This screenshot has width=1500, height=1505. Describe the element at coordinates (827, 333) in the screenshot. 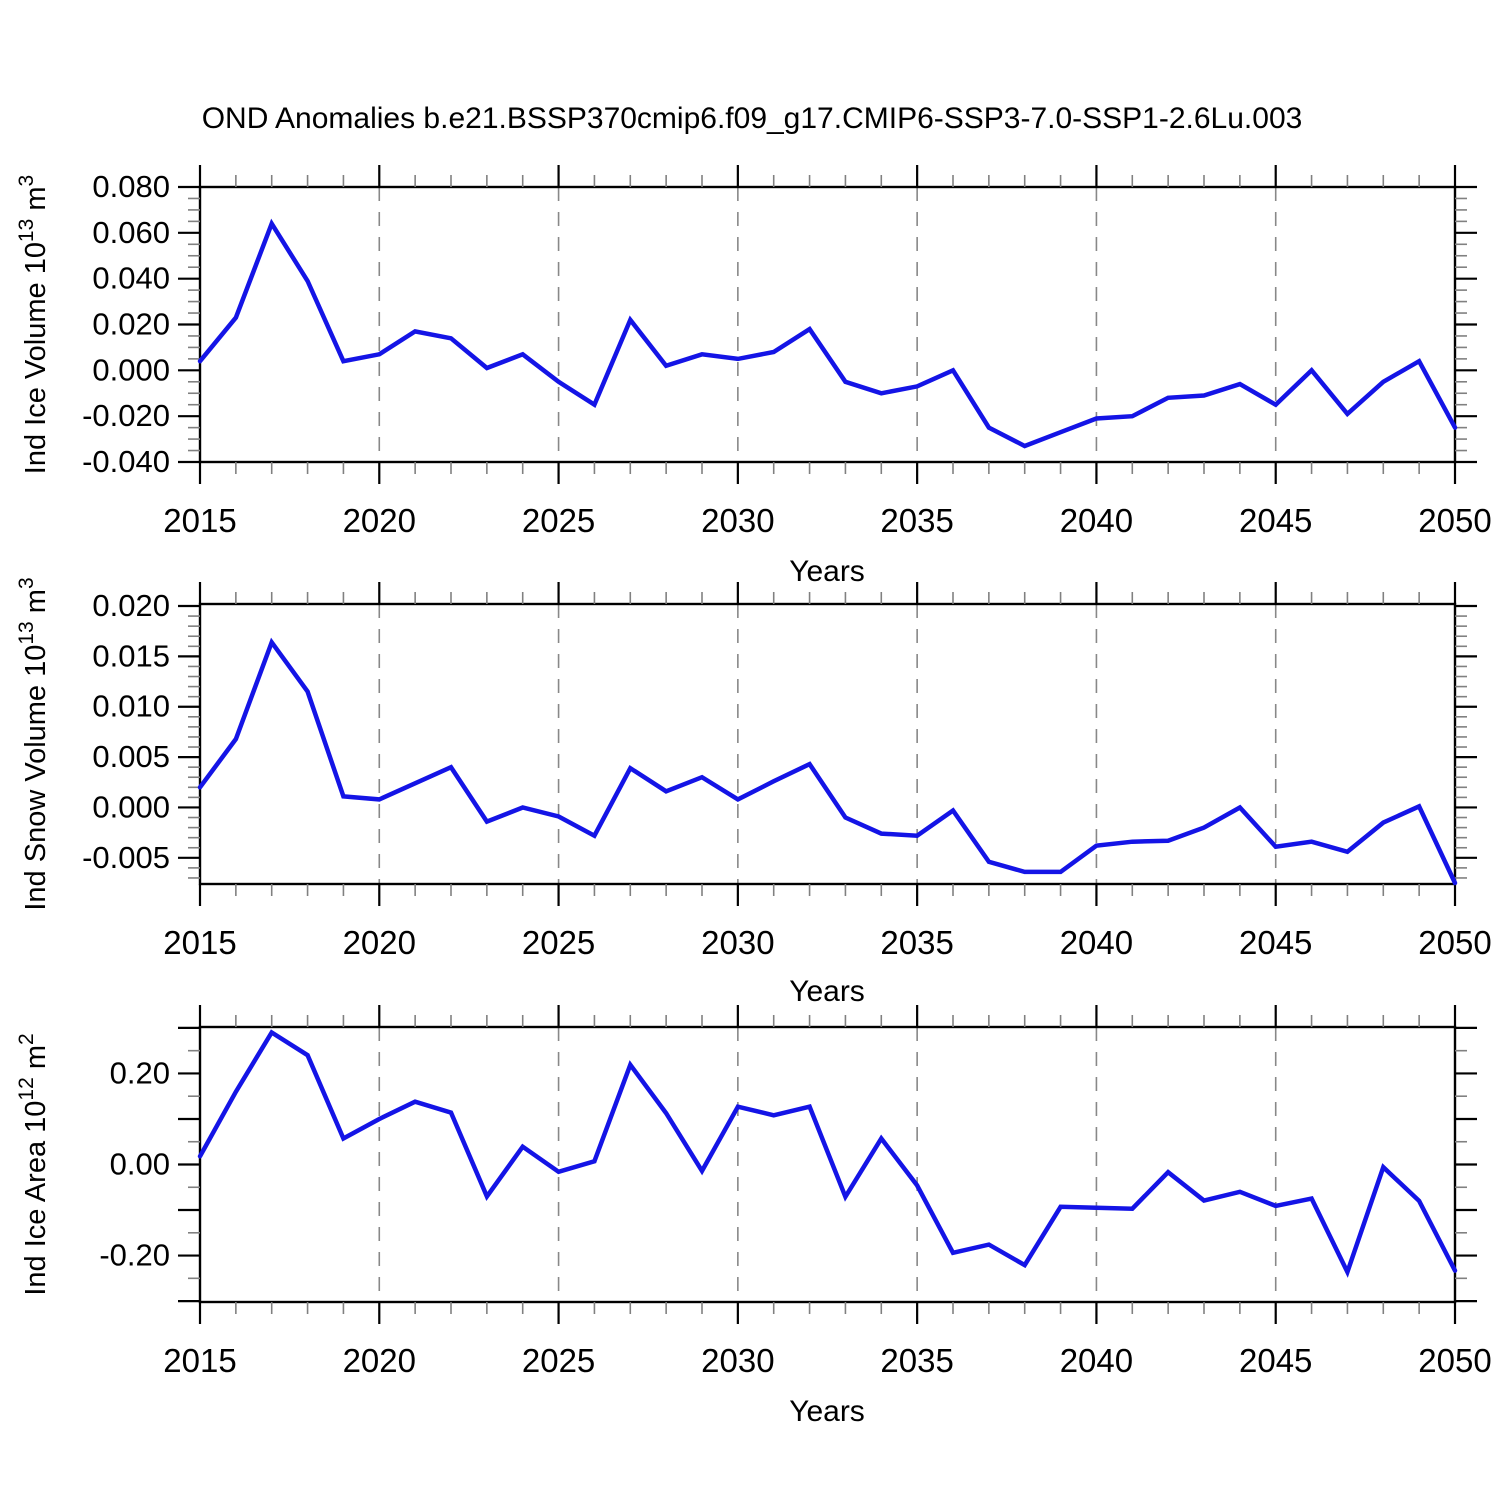

I see `series-line-ice-volume` at that location.